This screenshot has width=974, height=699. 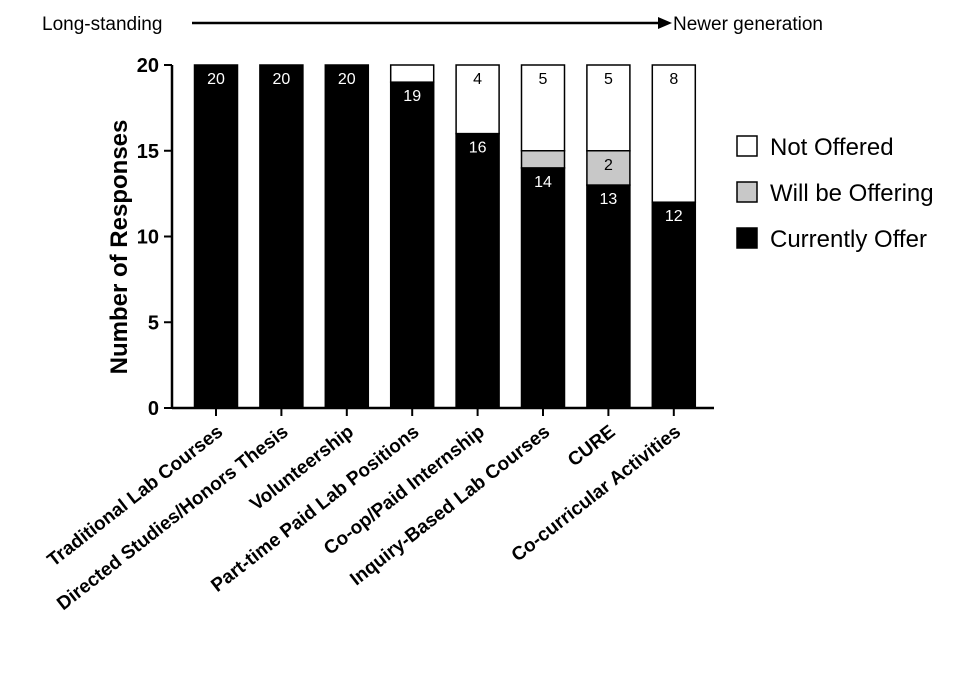 I want to click on data-label-not-offered-5: 4, so click(x=477, y=79).